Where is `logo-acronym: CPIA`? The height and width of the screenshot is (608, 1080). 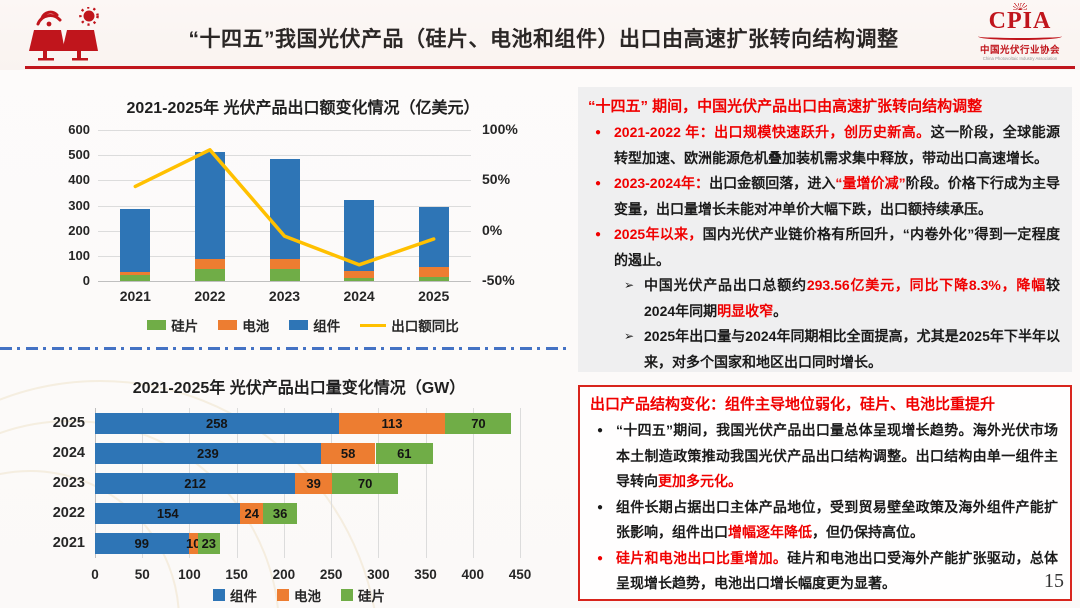 logo-acronym: CPIA is located at coordinates (1020, 21).